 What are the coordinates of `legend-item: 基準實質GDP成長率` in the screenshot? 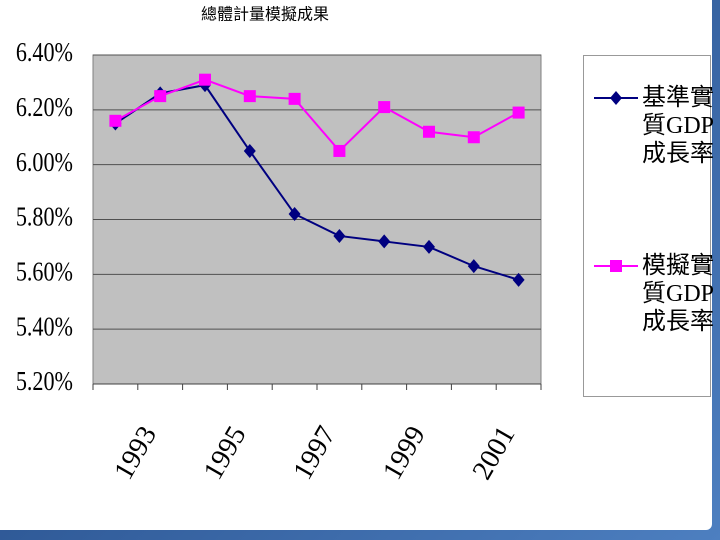 It's located at (653, 126).